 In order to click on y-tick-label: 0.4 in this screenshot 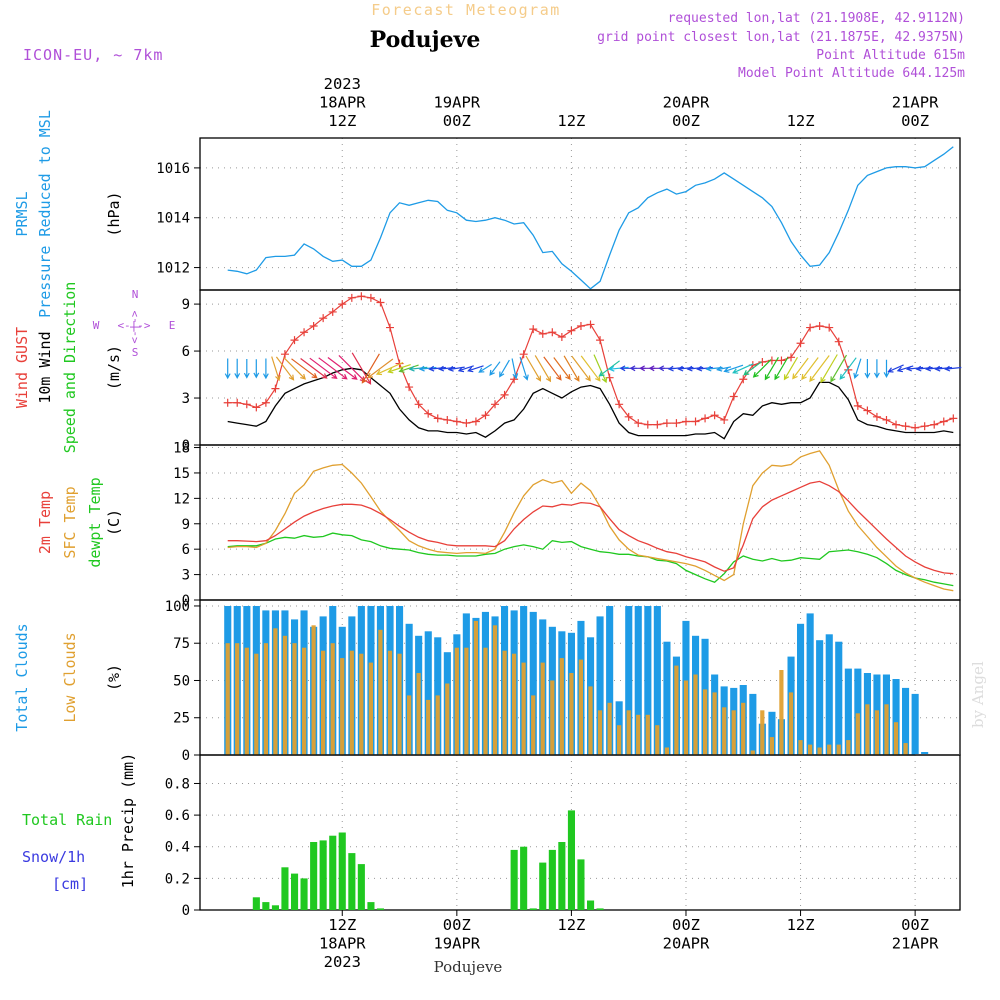, I will do `click(177, 848)`.